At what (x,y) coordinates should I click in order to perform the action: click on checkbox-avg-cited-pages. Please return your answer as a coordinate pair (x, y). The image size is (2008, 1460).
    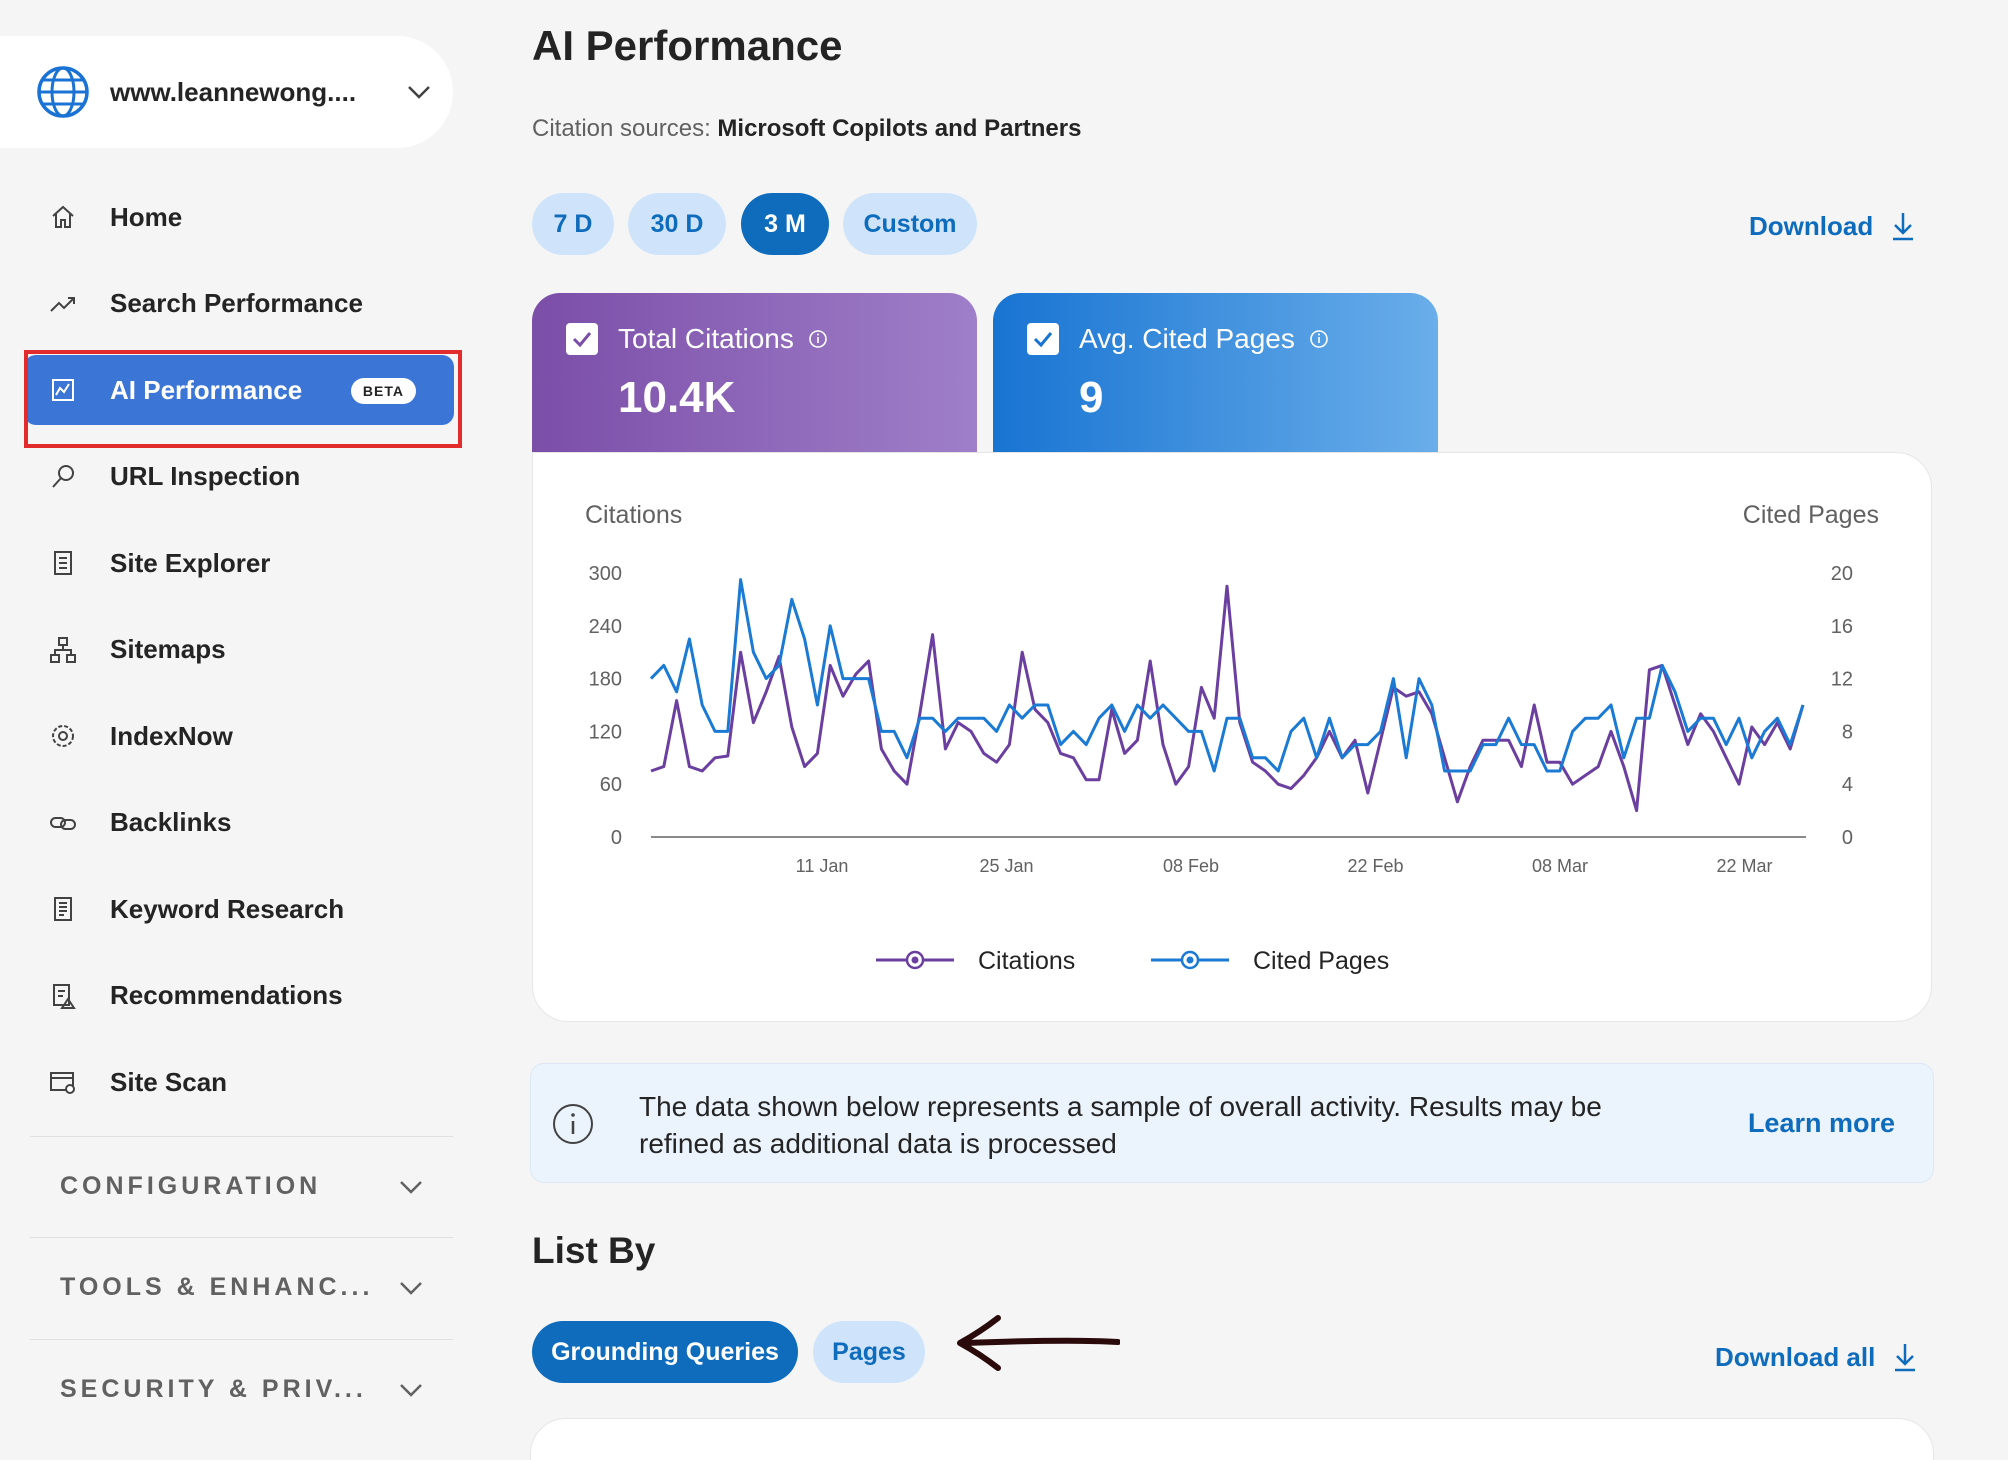
    Looking at the image, I should click on (1043, 339).